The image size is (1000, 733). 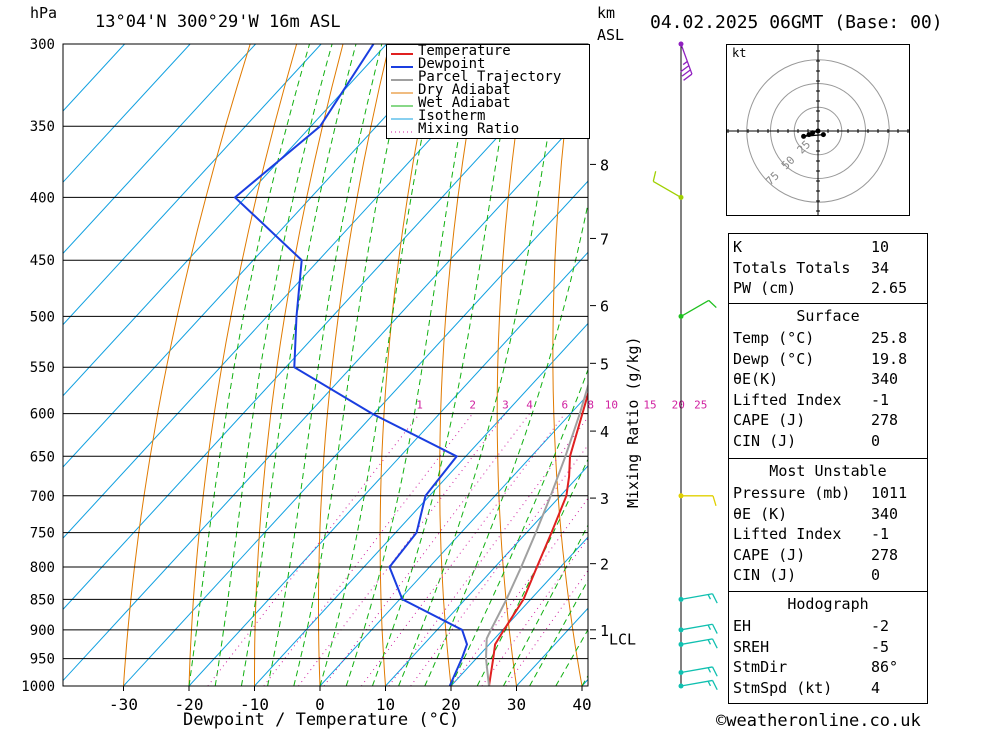 I want to click on pressure-tick-label: 900, so click(x=42, y=631).